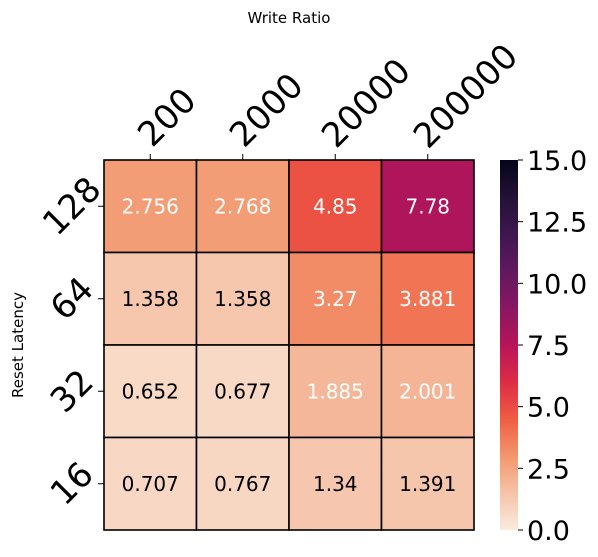  Describe the element at coordinates (72, 341) in the screenshot. I see `y-tick-labels: 128 64 32 16` at that location.